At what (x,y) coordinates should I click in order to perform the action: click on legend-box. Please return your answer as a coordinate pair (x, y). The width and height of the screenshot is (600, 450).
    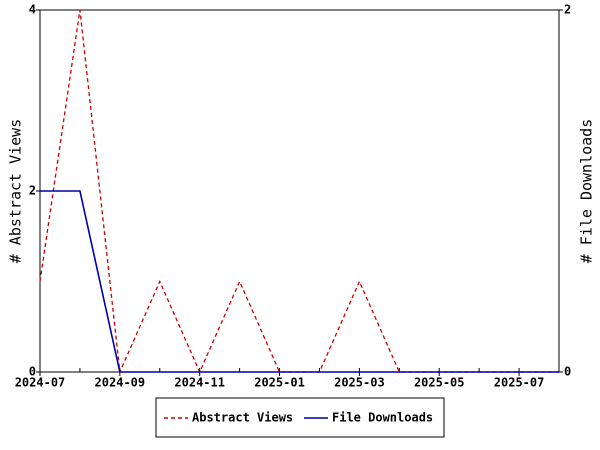
    Looking at the image, I should click on (300, 417).